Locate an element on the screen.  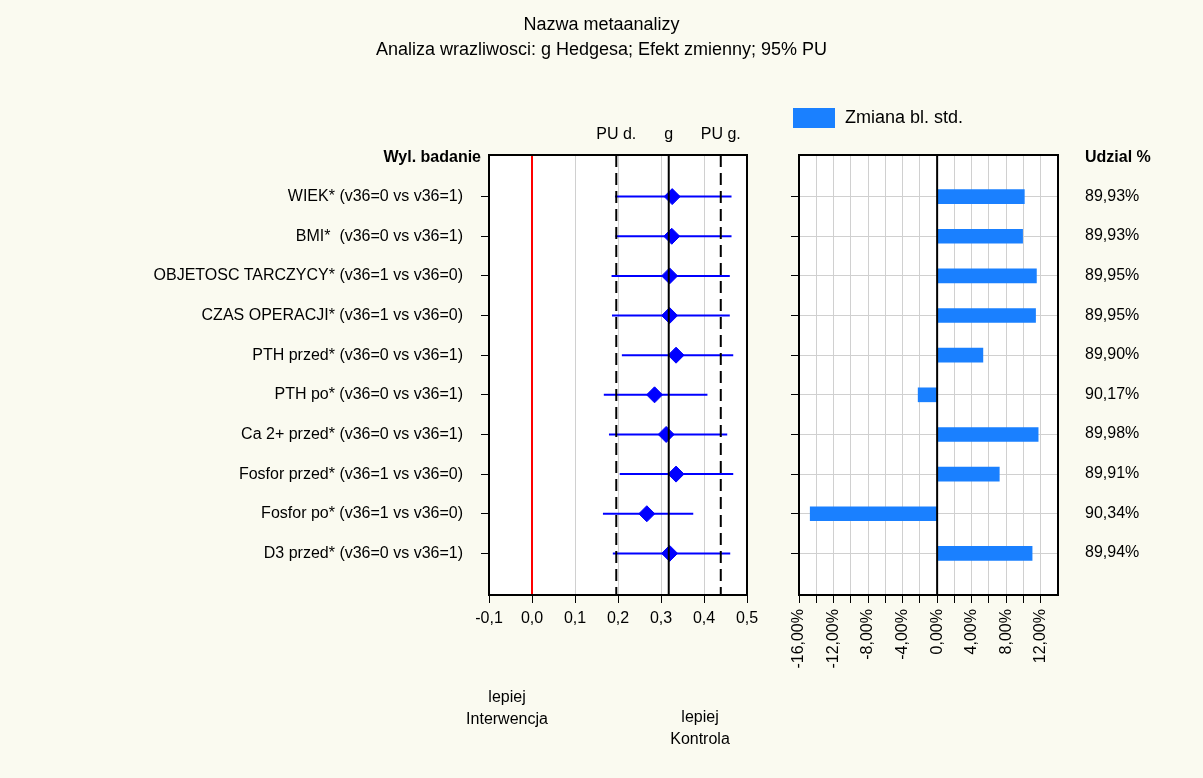
y-tick-label: BMI* (v36=0 vs v36=1) is located at coordinates (379, 235).